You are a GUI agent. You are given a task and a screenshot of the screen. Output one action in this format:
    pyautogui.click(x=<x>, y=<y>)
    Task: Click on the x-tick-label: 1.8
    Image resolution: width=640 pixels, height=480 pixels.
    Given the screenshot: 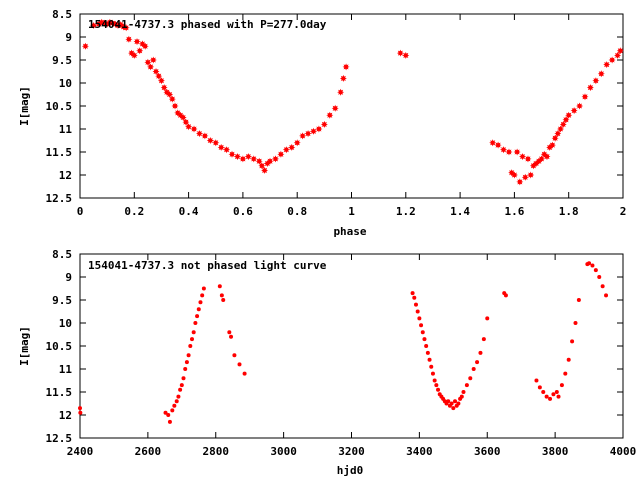 What is the action you would take?
    pyautogui.click(x=569, y=211)
    